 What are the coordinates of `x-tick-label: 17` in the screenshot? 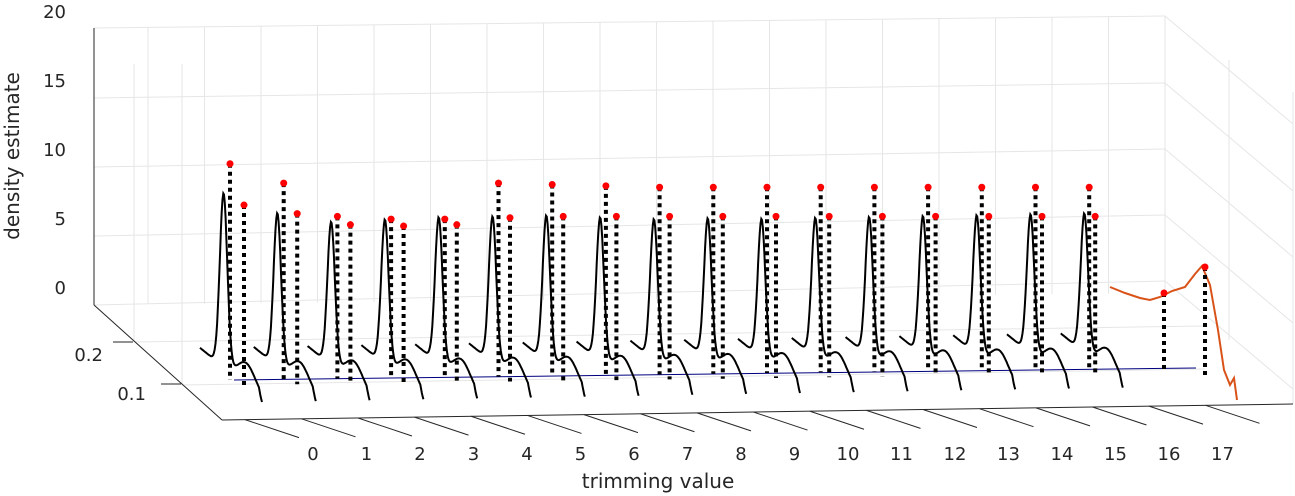 It's located at (1222, 454).